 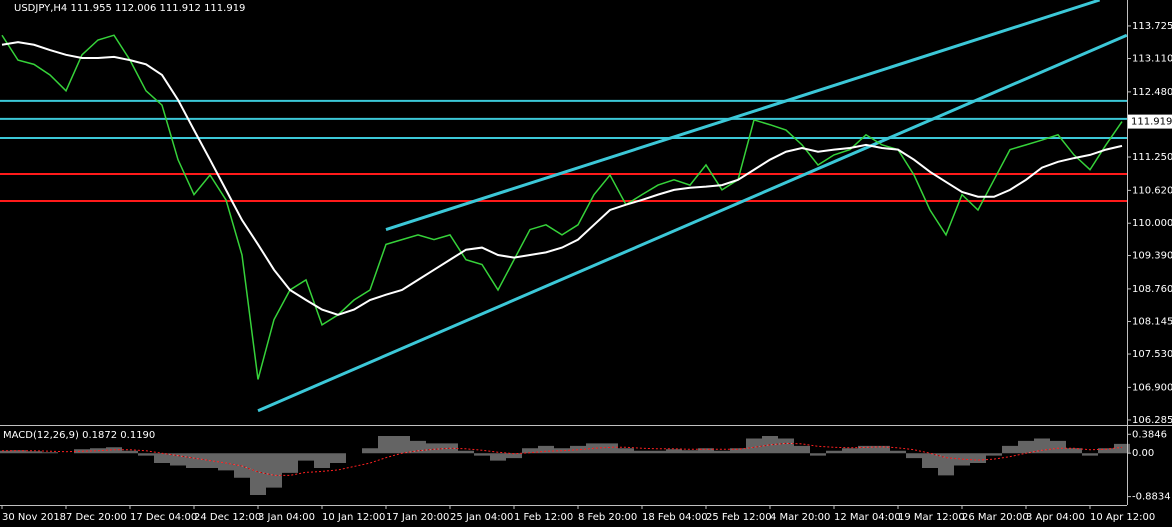 I want to click on y-tick-label: 112.480, so click(x=1152, y=92).